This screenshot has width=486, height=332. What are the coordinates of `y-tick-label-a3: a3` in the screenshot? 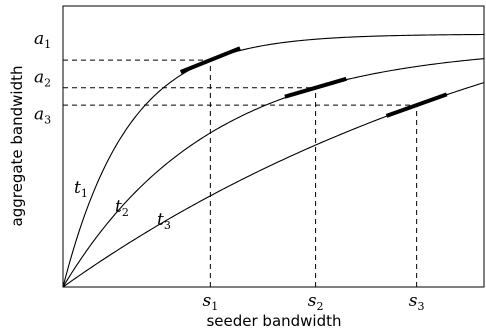 It's located at (42, 116).